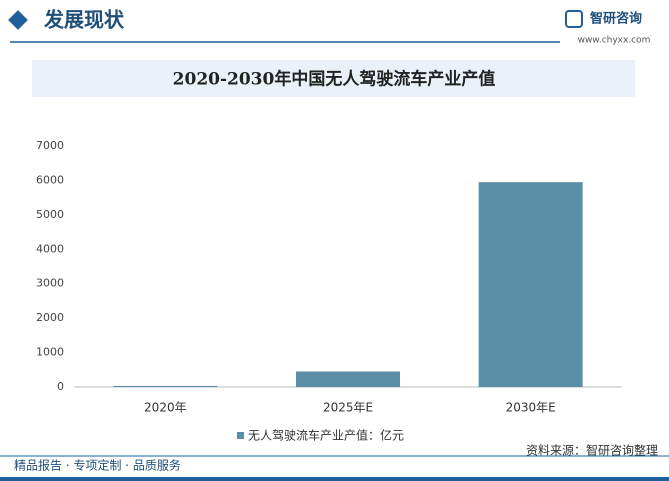 Image resolution: width=669 pixels, height=481 pixels. What do you see at coordinates (18, 20) in the screenshot?
I see `header-icon` at bounding box center [18, 20].